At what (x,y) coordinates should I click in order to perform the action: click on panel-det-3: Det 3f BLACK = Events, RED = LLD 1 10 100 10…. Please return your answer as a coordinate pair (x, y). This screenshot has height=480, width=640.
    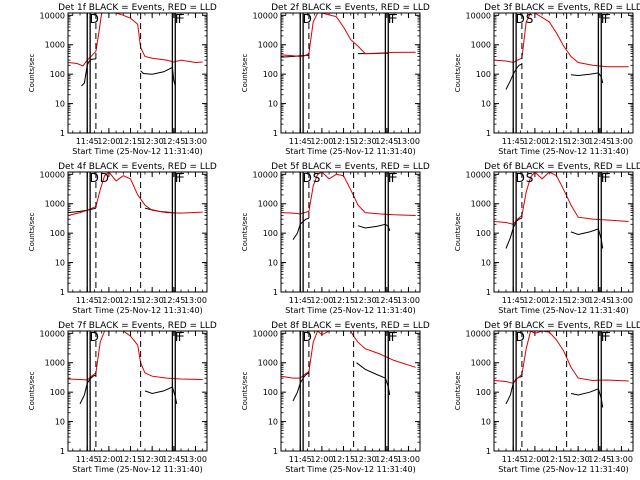
    Looking at the image, I should click on (547, 79).